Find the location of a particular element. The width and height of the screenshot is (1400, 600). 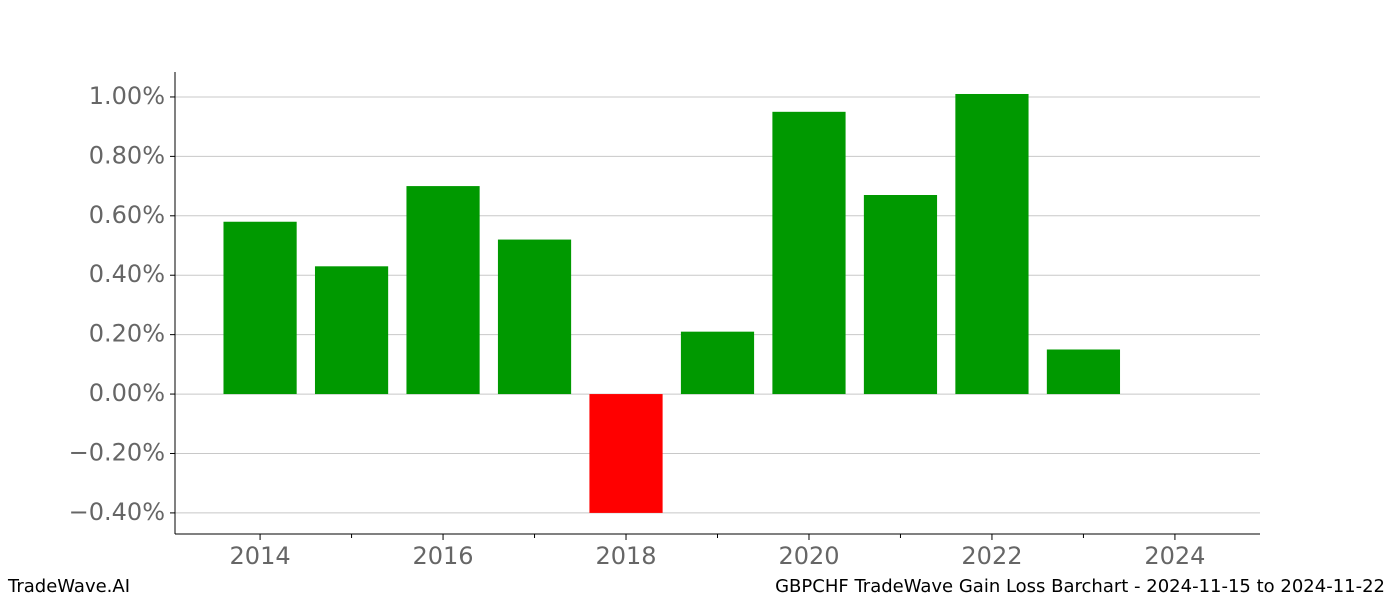

y-tick-label: −0.20% is located at coordinates (117, 452).